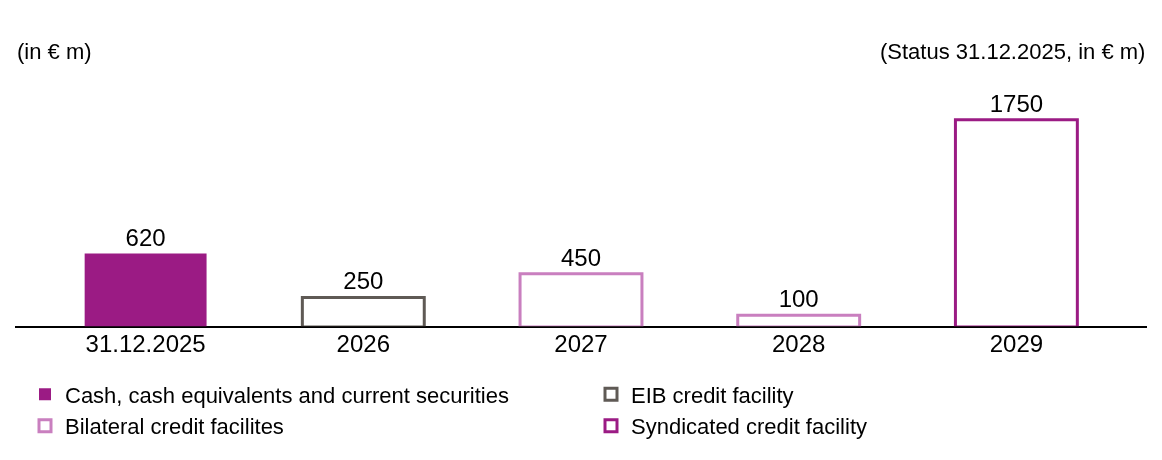 The width and height of the screenshot is (1162, 460). I want to click on x-tick-label: 2026, so click(363, 343).